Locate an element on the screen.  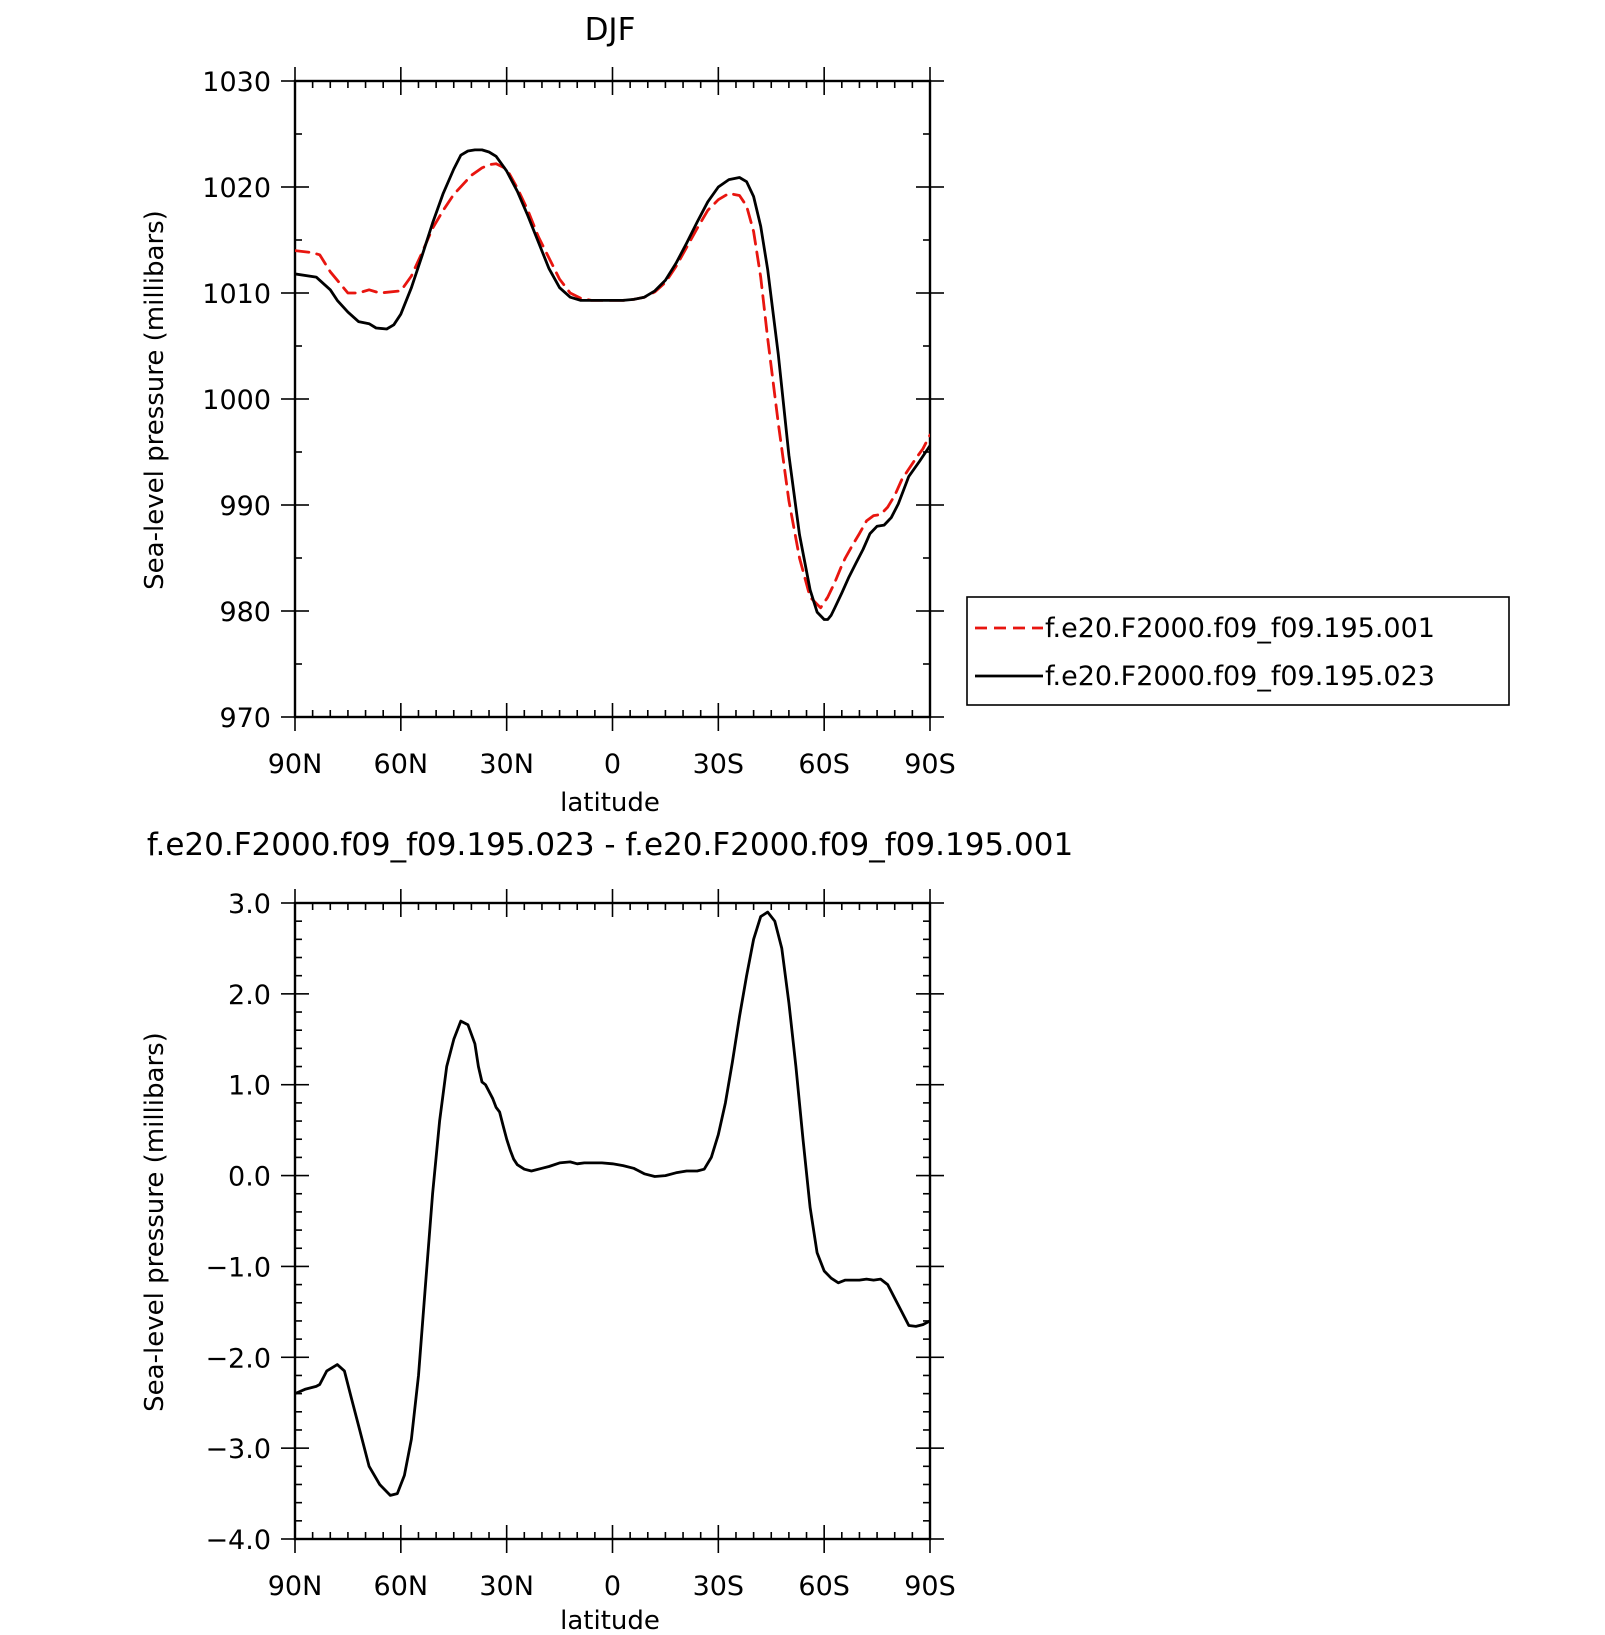
y-tick-label: 1010 is located at coordinates (236, 294).